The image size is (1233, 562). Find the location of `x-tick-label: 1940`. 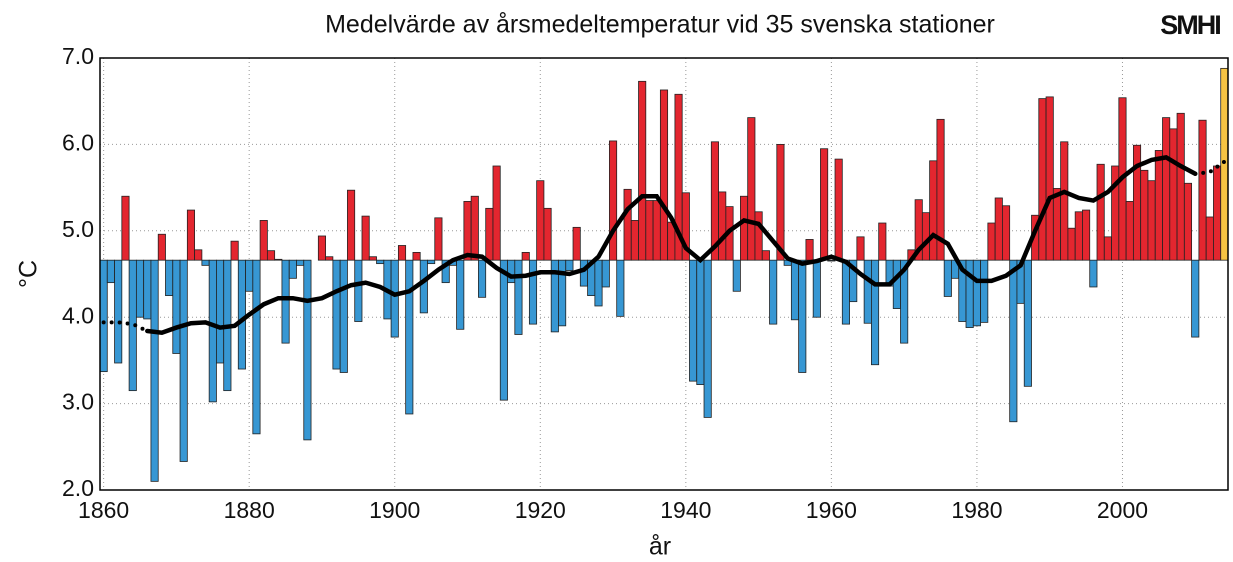

x-tick-label: 1940 is located at coordinates (685, 510).